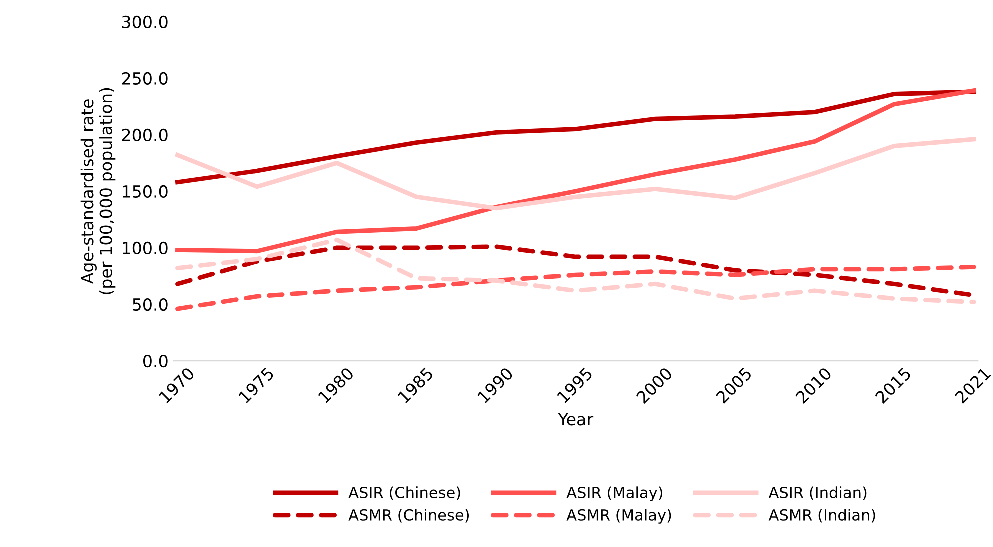 The height and width of the screenshot is (547, 993). What do you see at coordinates (145, 191) in the screenshot?
I see `y-tick-label: 150.0` at bounding box center [145, 191].